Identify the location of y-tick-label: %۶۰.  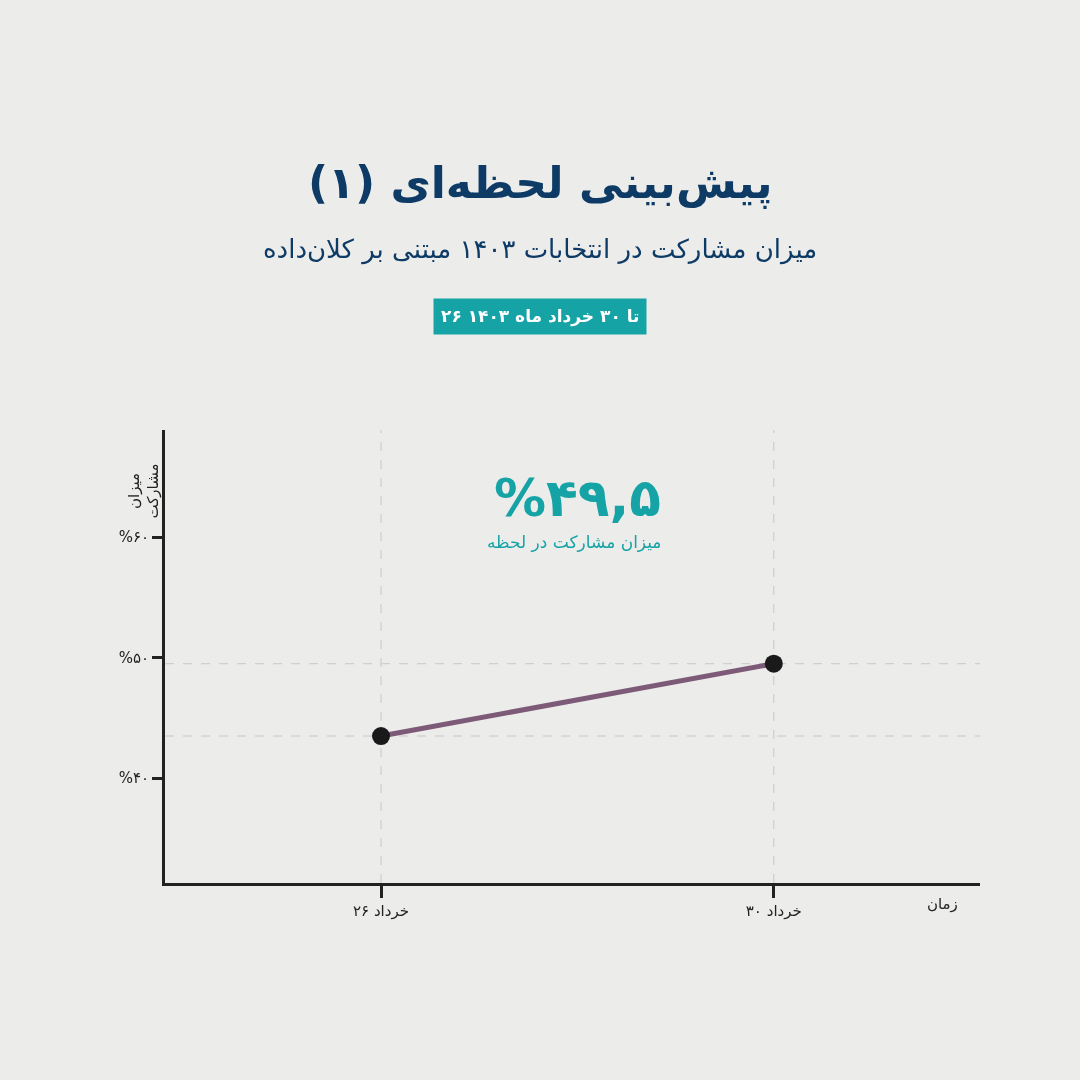
(133, 537).